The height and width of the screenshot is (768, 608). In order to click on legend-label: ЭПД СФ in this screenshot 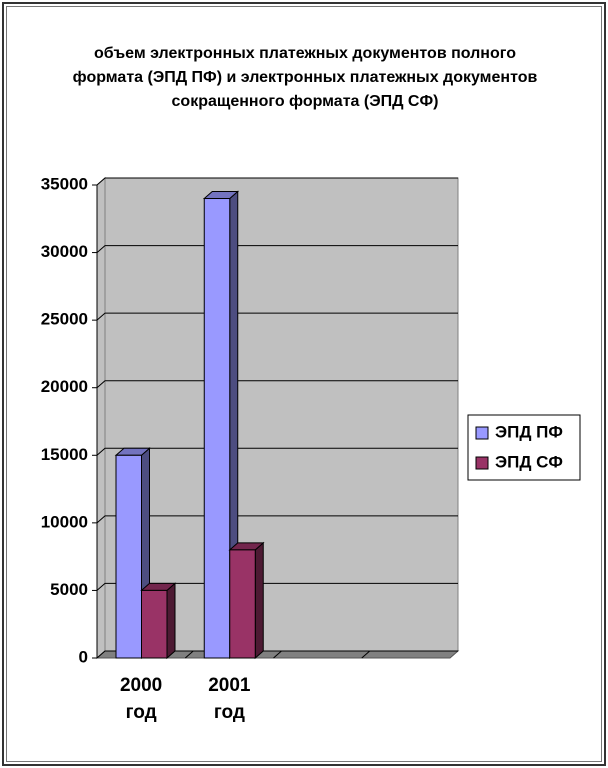, I will do `click(529, 461)`.